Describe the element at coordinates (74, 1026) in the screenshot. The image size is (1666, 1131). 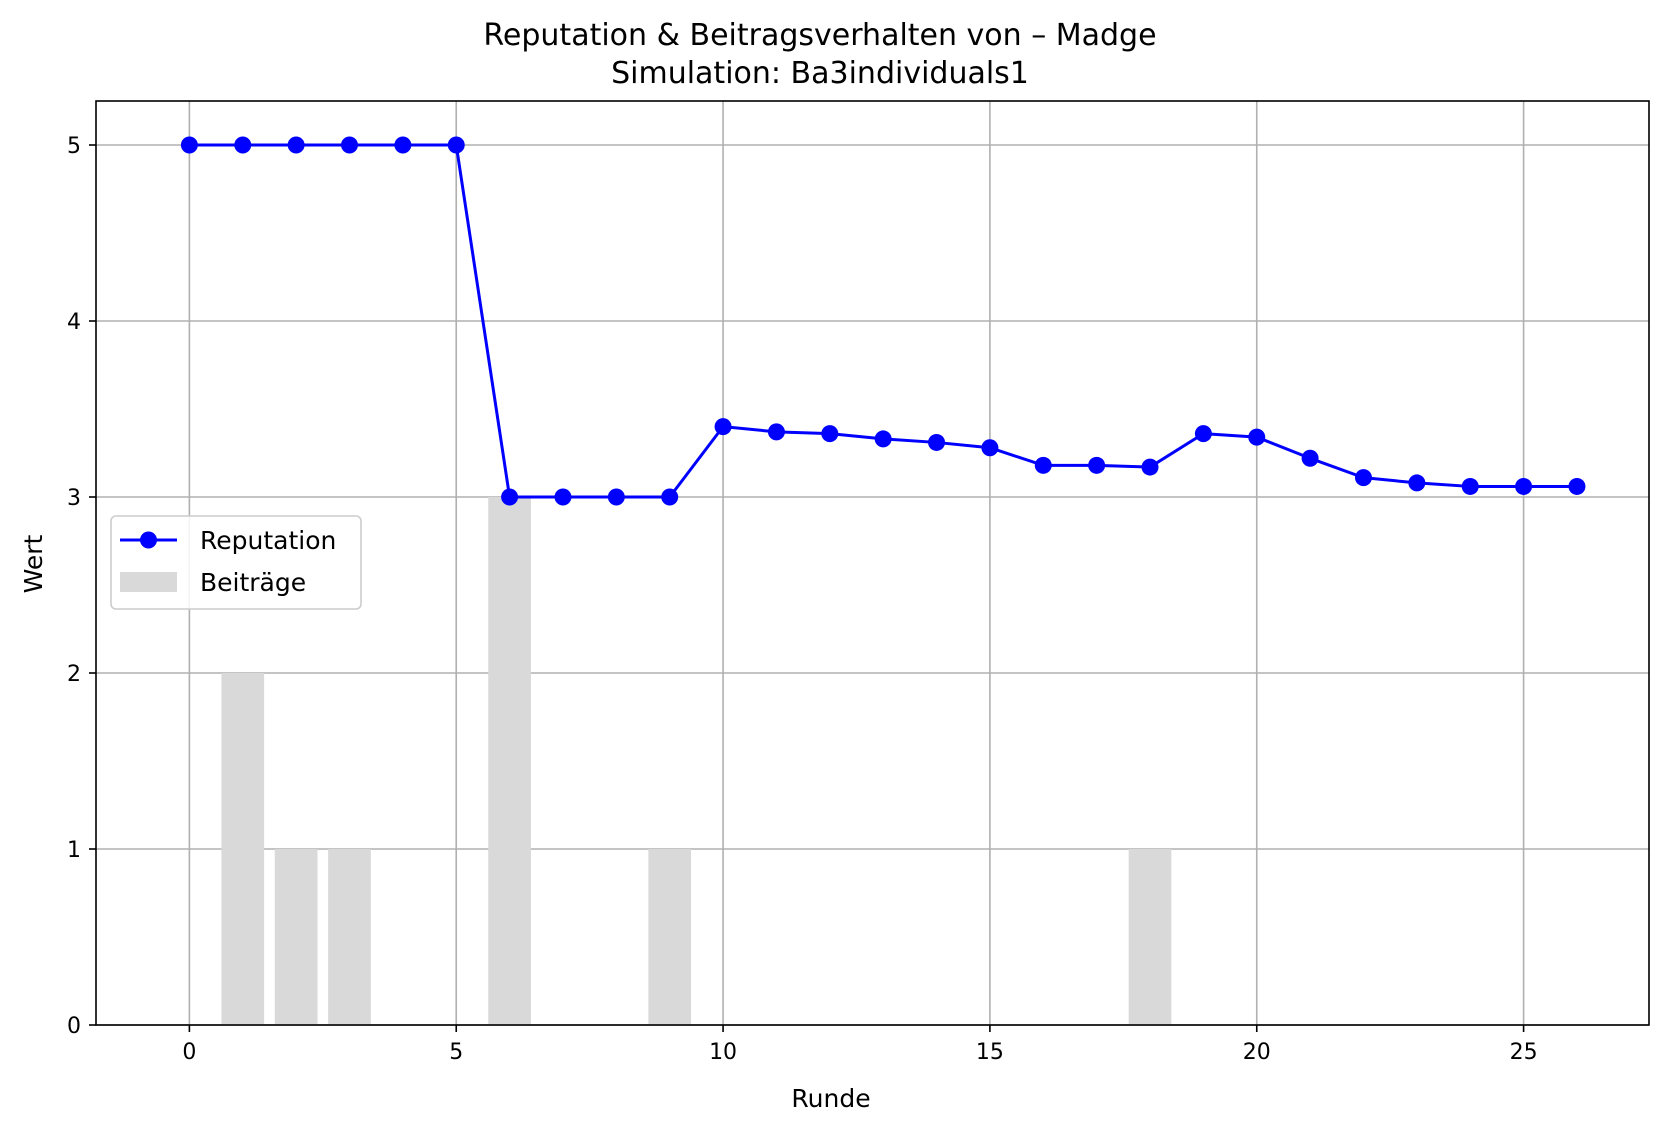
I see `y-tick-label: 0` at that location.